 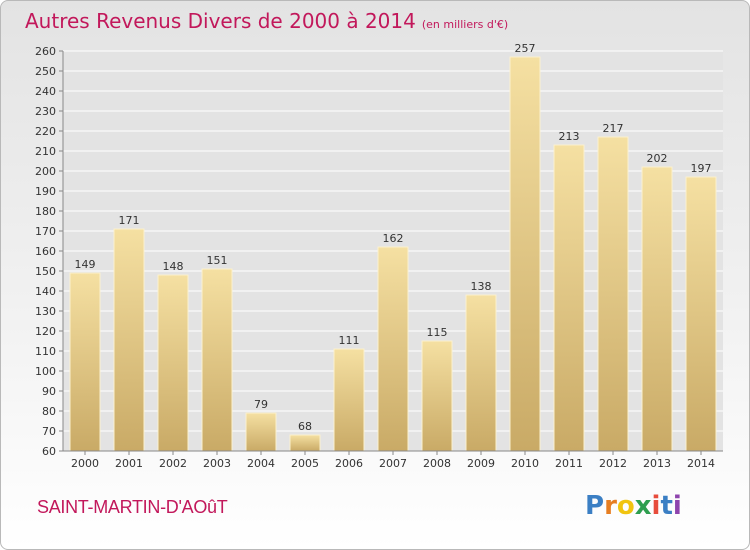 What do you see at coordinates (393, 463) in the screenshot?
I see `x-tick-label: 2007` at bounding box center [393, 463].